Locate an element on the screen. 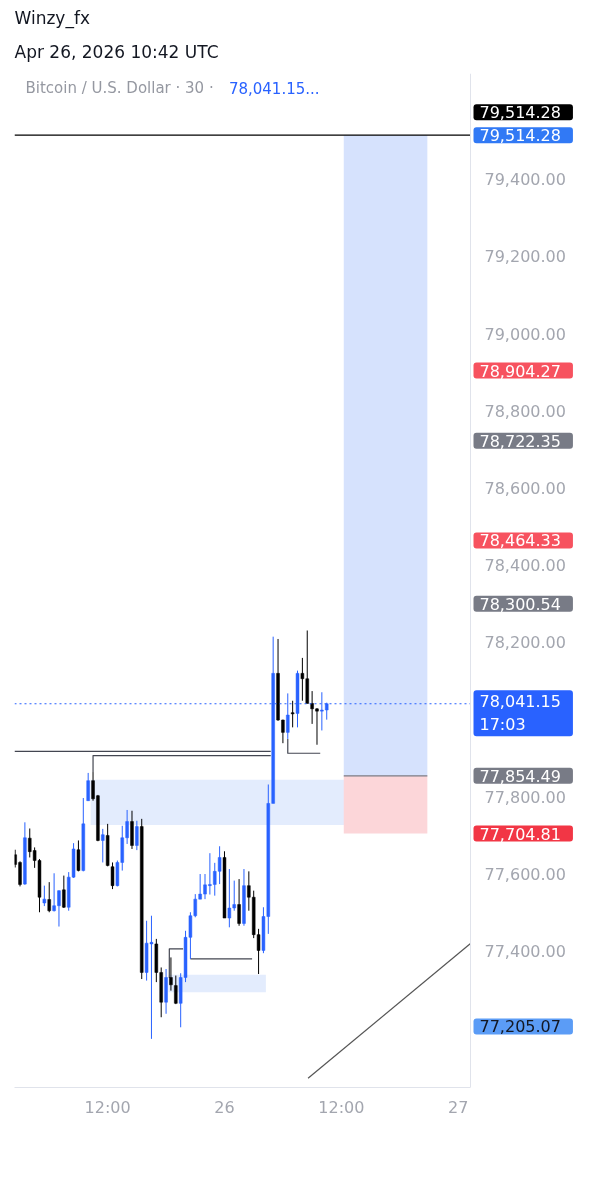  x-tick-label: 27 is located at coordinates (458, 1107).